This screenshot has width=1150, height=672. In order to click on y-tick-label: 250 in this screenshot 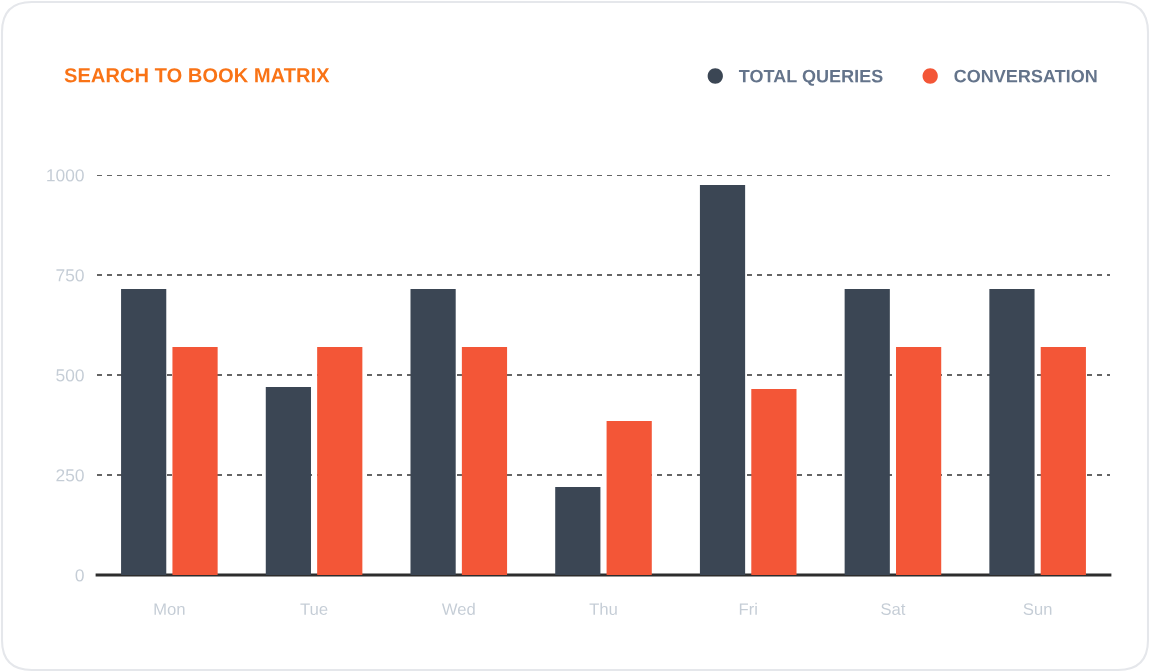, I will do `click(70, 475)`.